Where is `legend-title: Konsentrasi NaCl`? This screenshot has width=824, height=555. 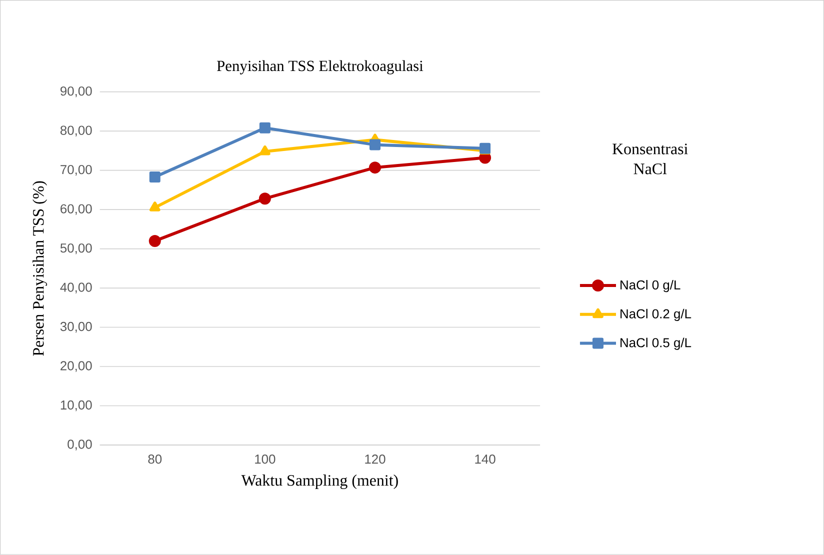
legend-title: Konsentrasi NaCl is located at coordinates (650, 159).